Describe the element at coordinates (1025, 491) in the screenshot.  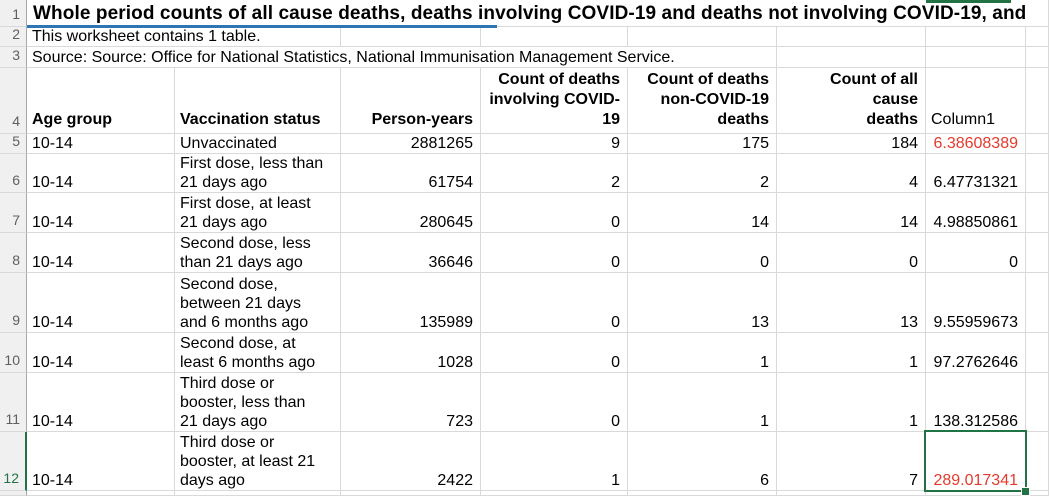
I see `fill-handle` at that location.